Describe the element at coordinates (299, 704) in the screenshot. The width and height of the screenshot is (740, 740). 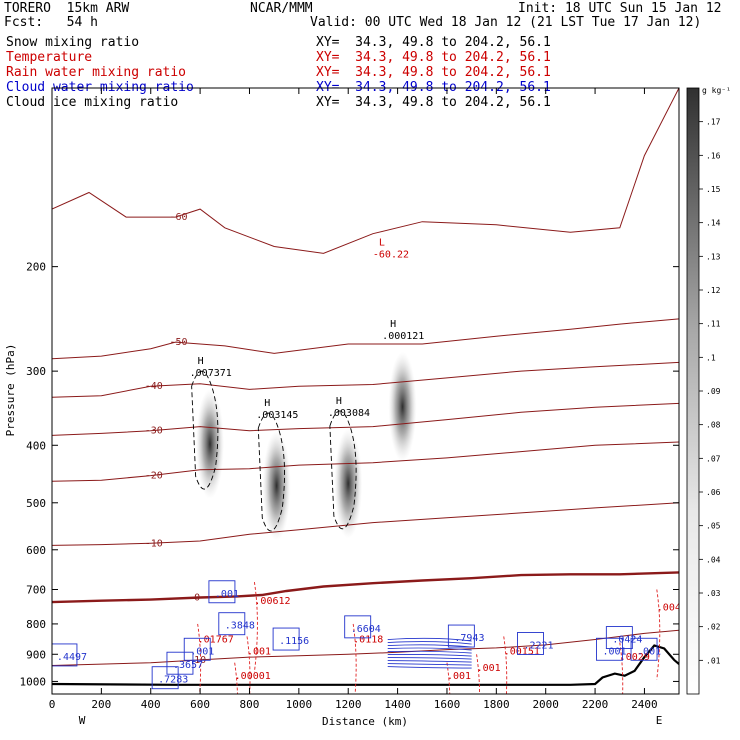
I see `x-tick-label: 1000` at that location.